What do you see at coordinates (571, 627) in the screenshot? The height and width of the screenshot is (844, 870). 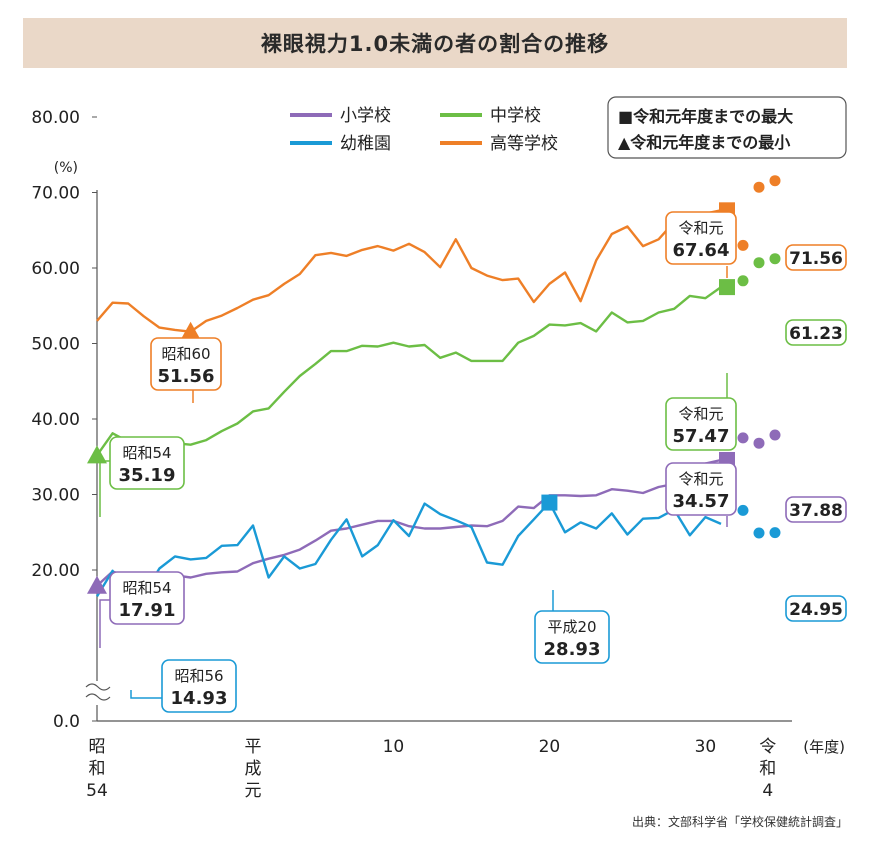 I see `max-callout-era: 平成20` at bounding box center [571, 627].